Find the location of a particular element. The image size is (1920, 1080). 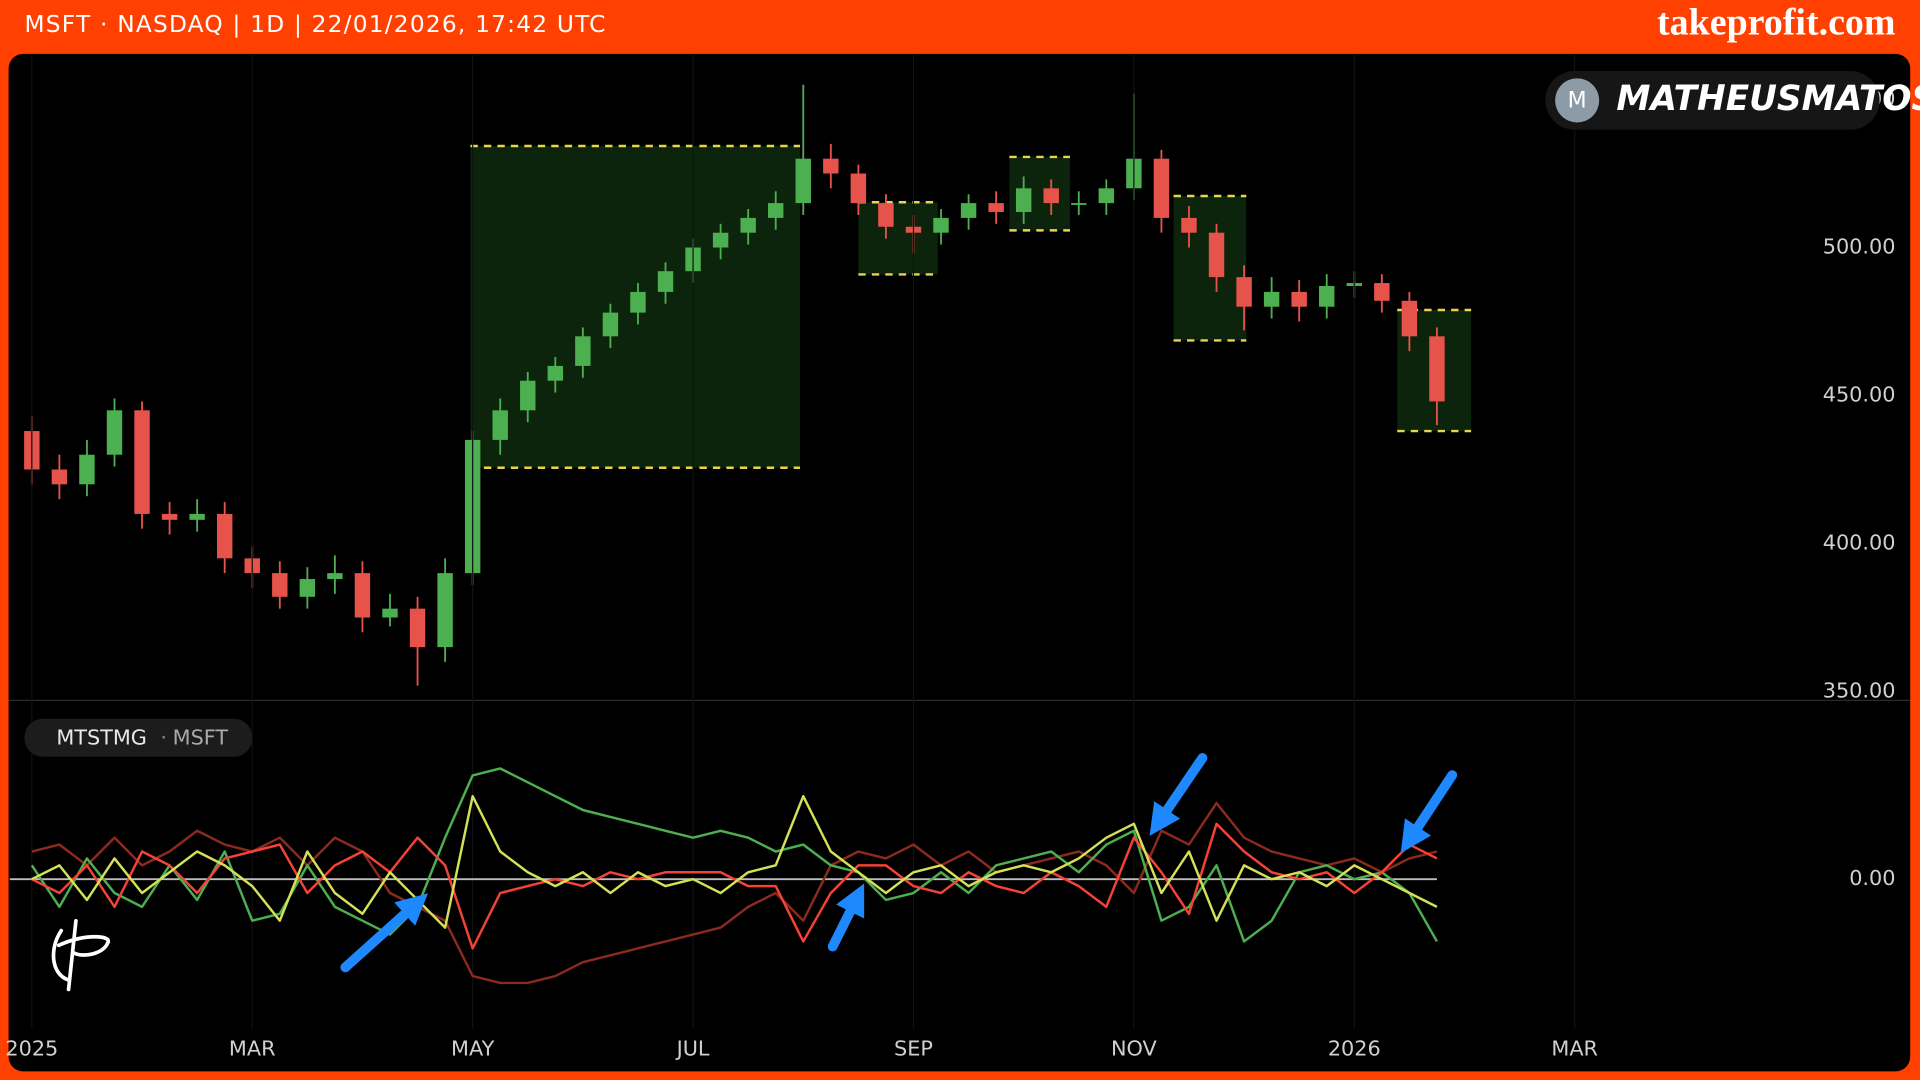

y-tick-label: 400.00 is located at coordinates (1859, 543).